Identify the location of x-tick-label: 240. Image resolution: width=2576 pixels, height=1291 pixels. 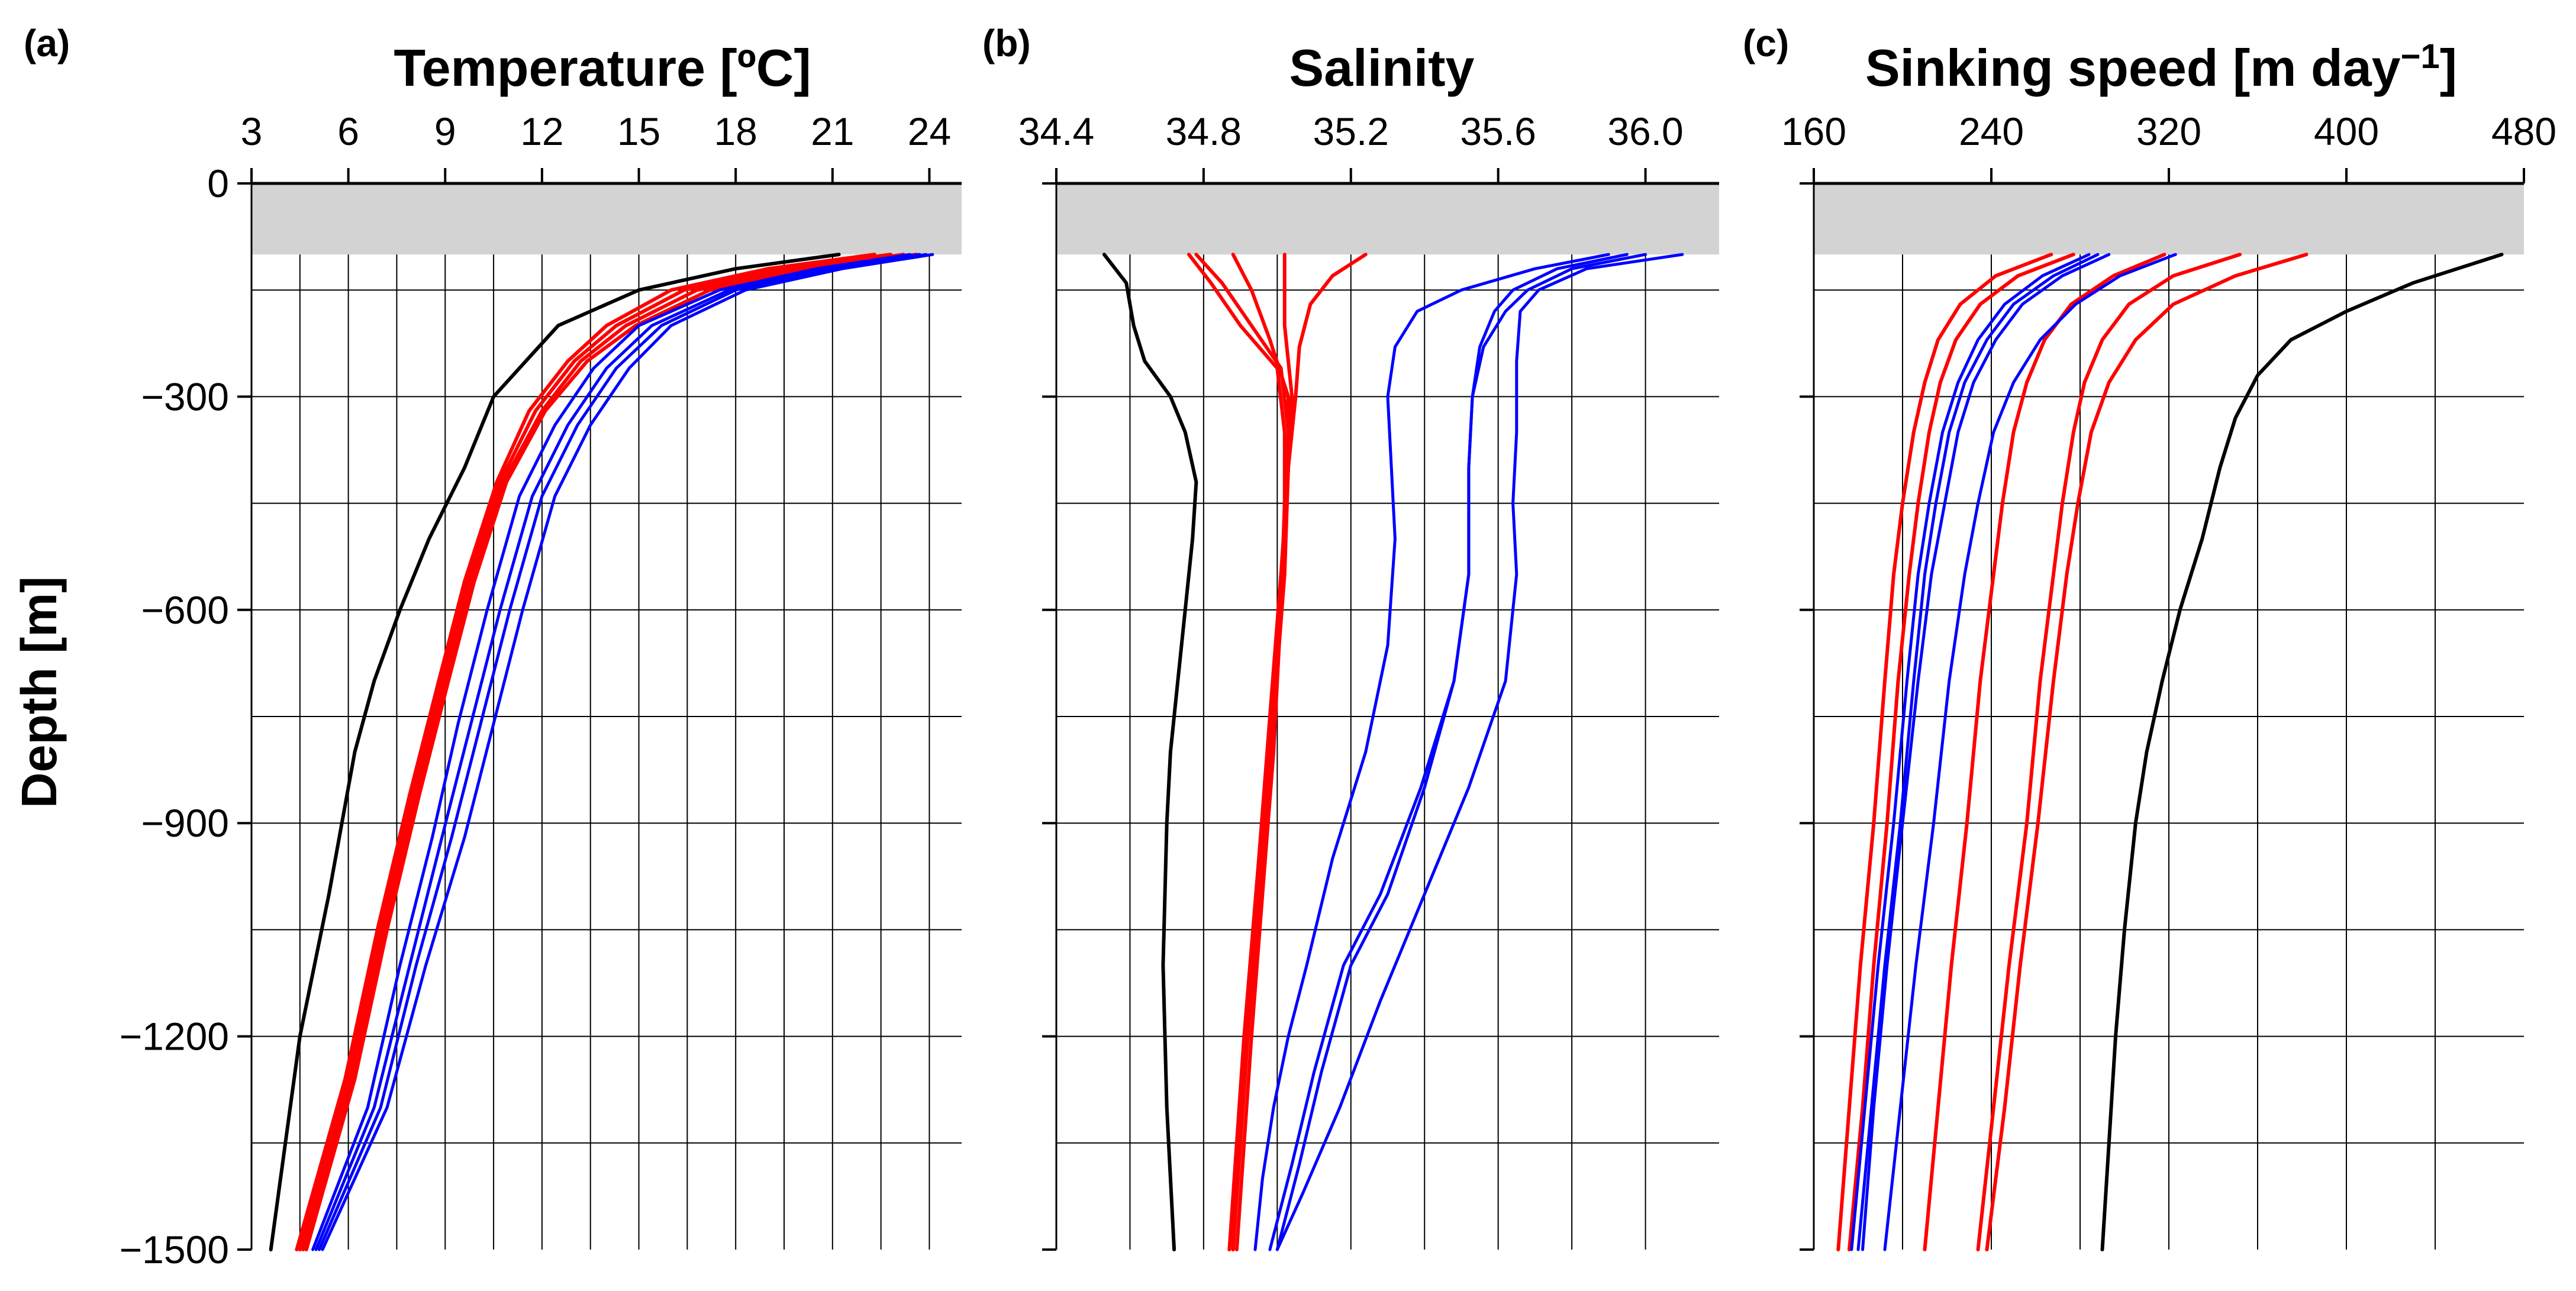
(1991, 131).